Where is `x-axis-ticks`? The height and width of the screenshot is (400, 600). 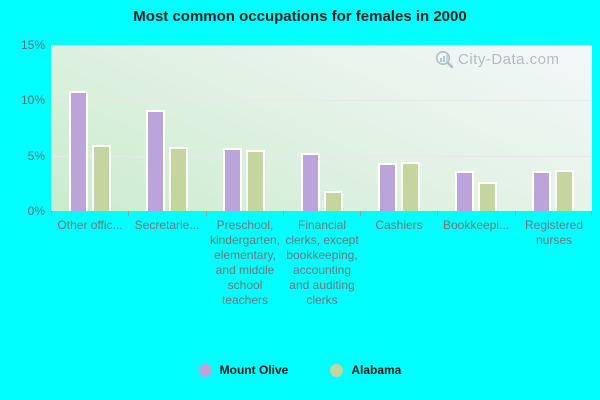 x-axis-ticks is located at coordinates (321, 214).